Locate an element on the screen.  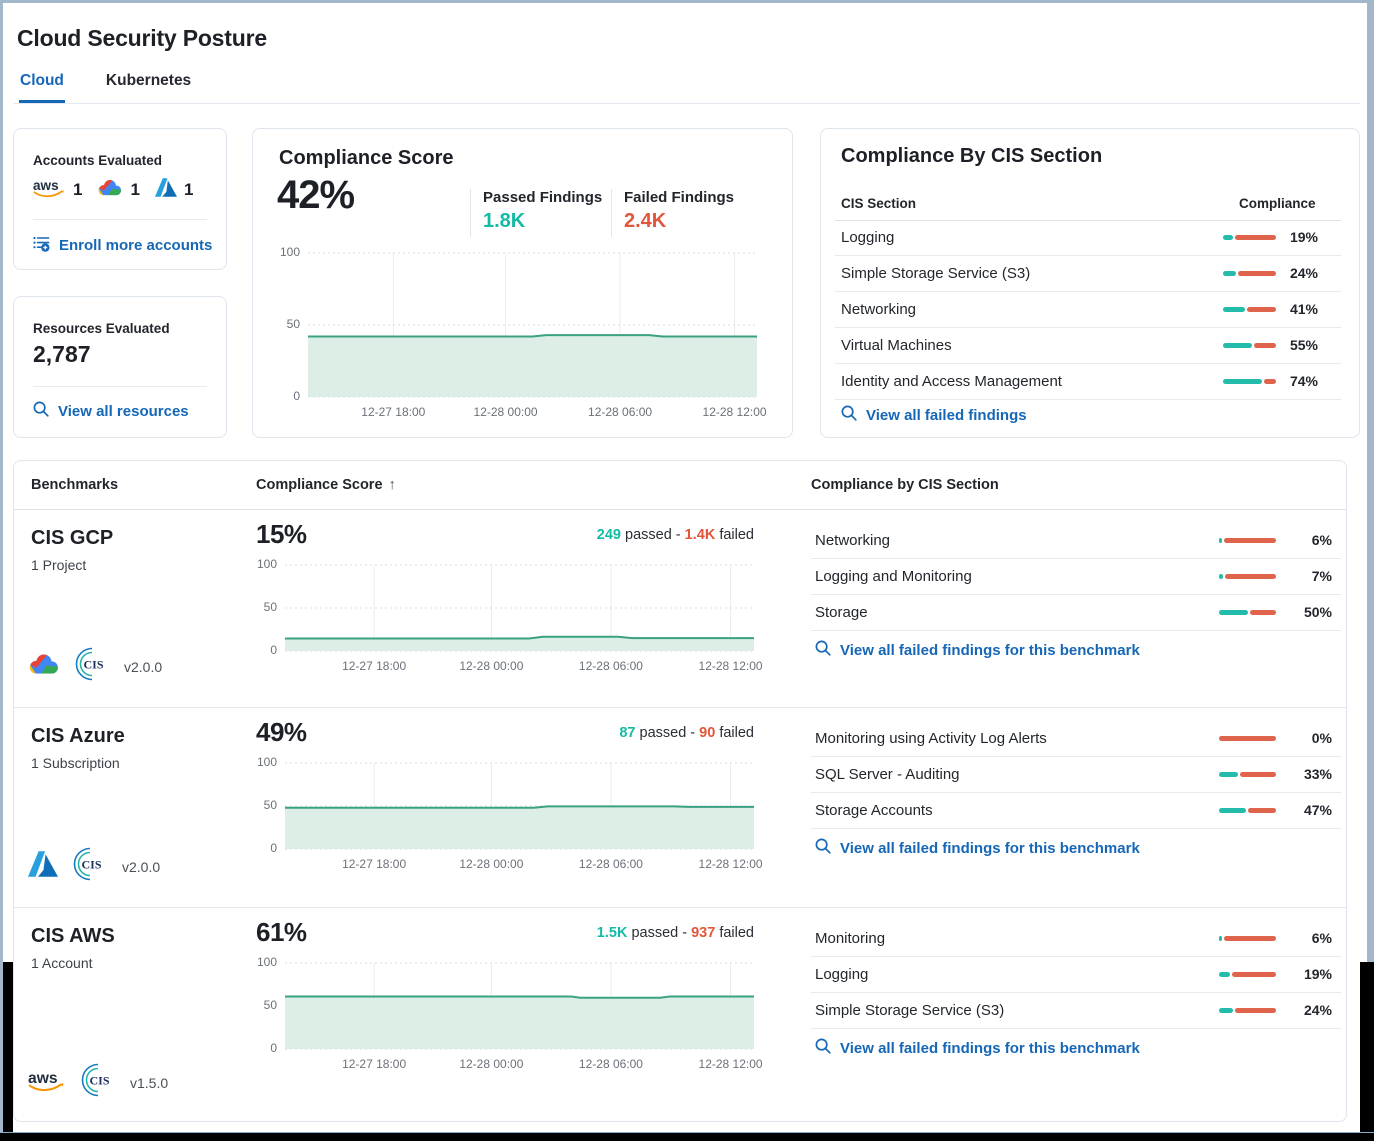
resources-count: 2,787 is located at coordinates (62, 354).